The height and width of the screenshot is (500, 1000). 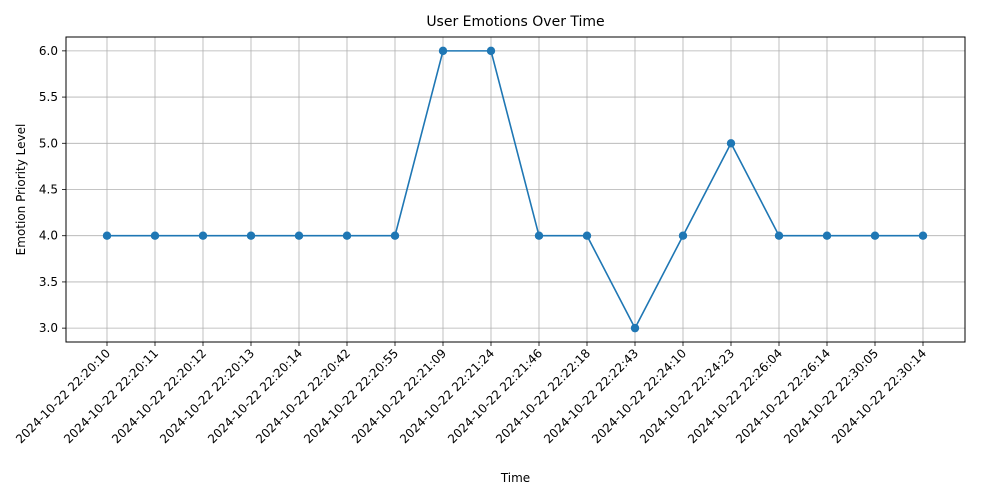 What do you see at coordinates (48, 282) in the screenshot?
I see `y-tick-label: 3.5` at bounding box center [48, 282].